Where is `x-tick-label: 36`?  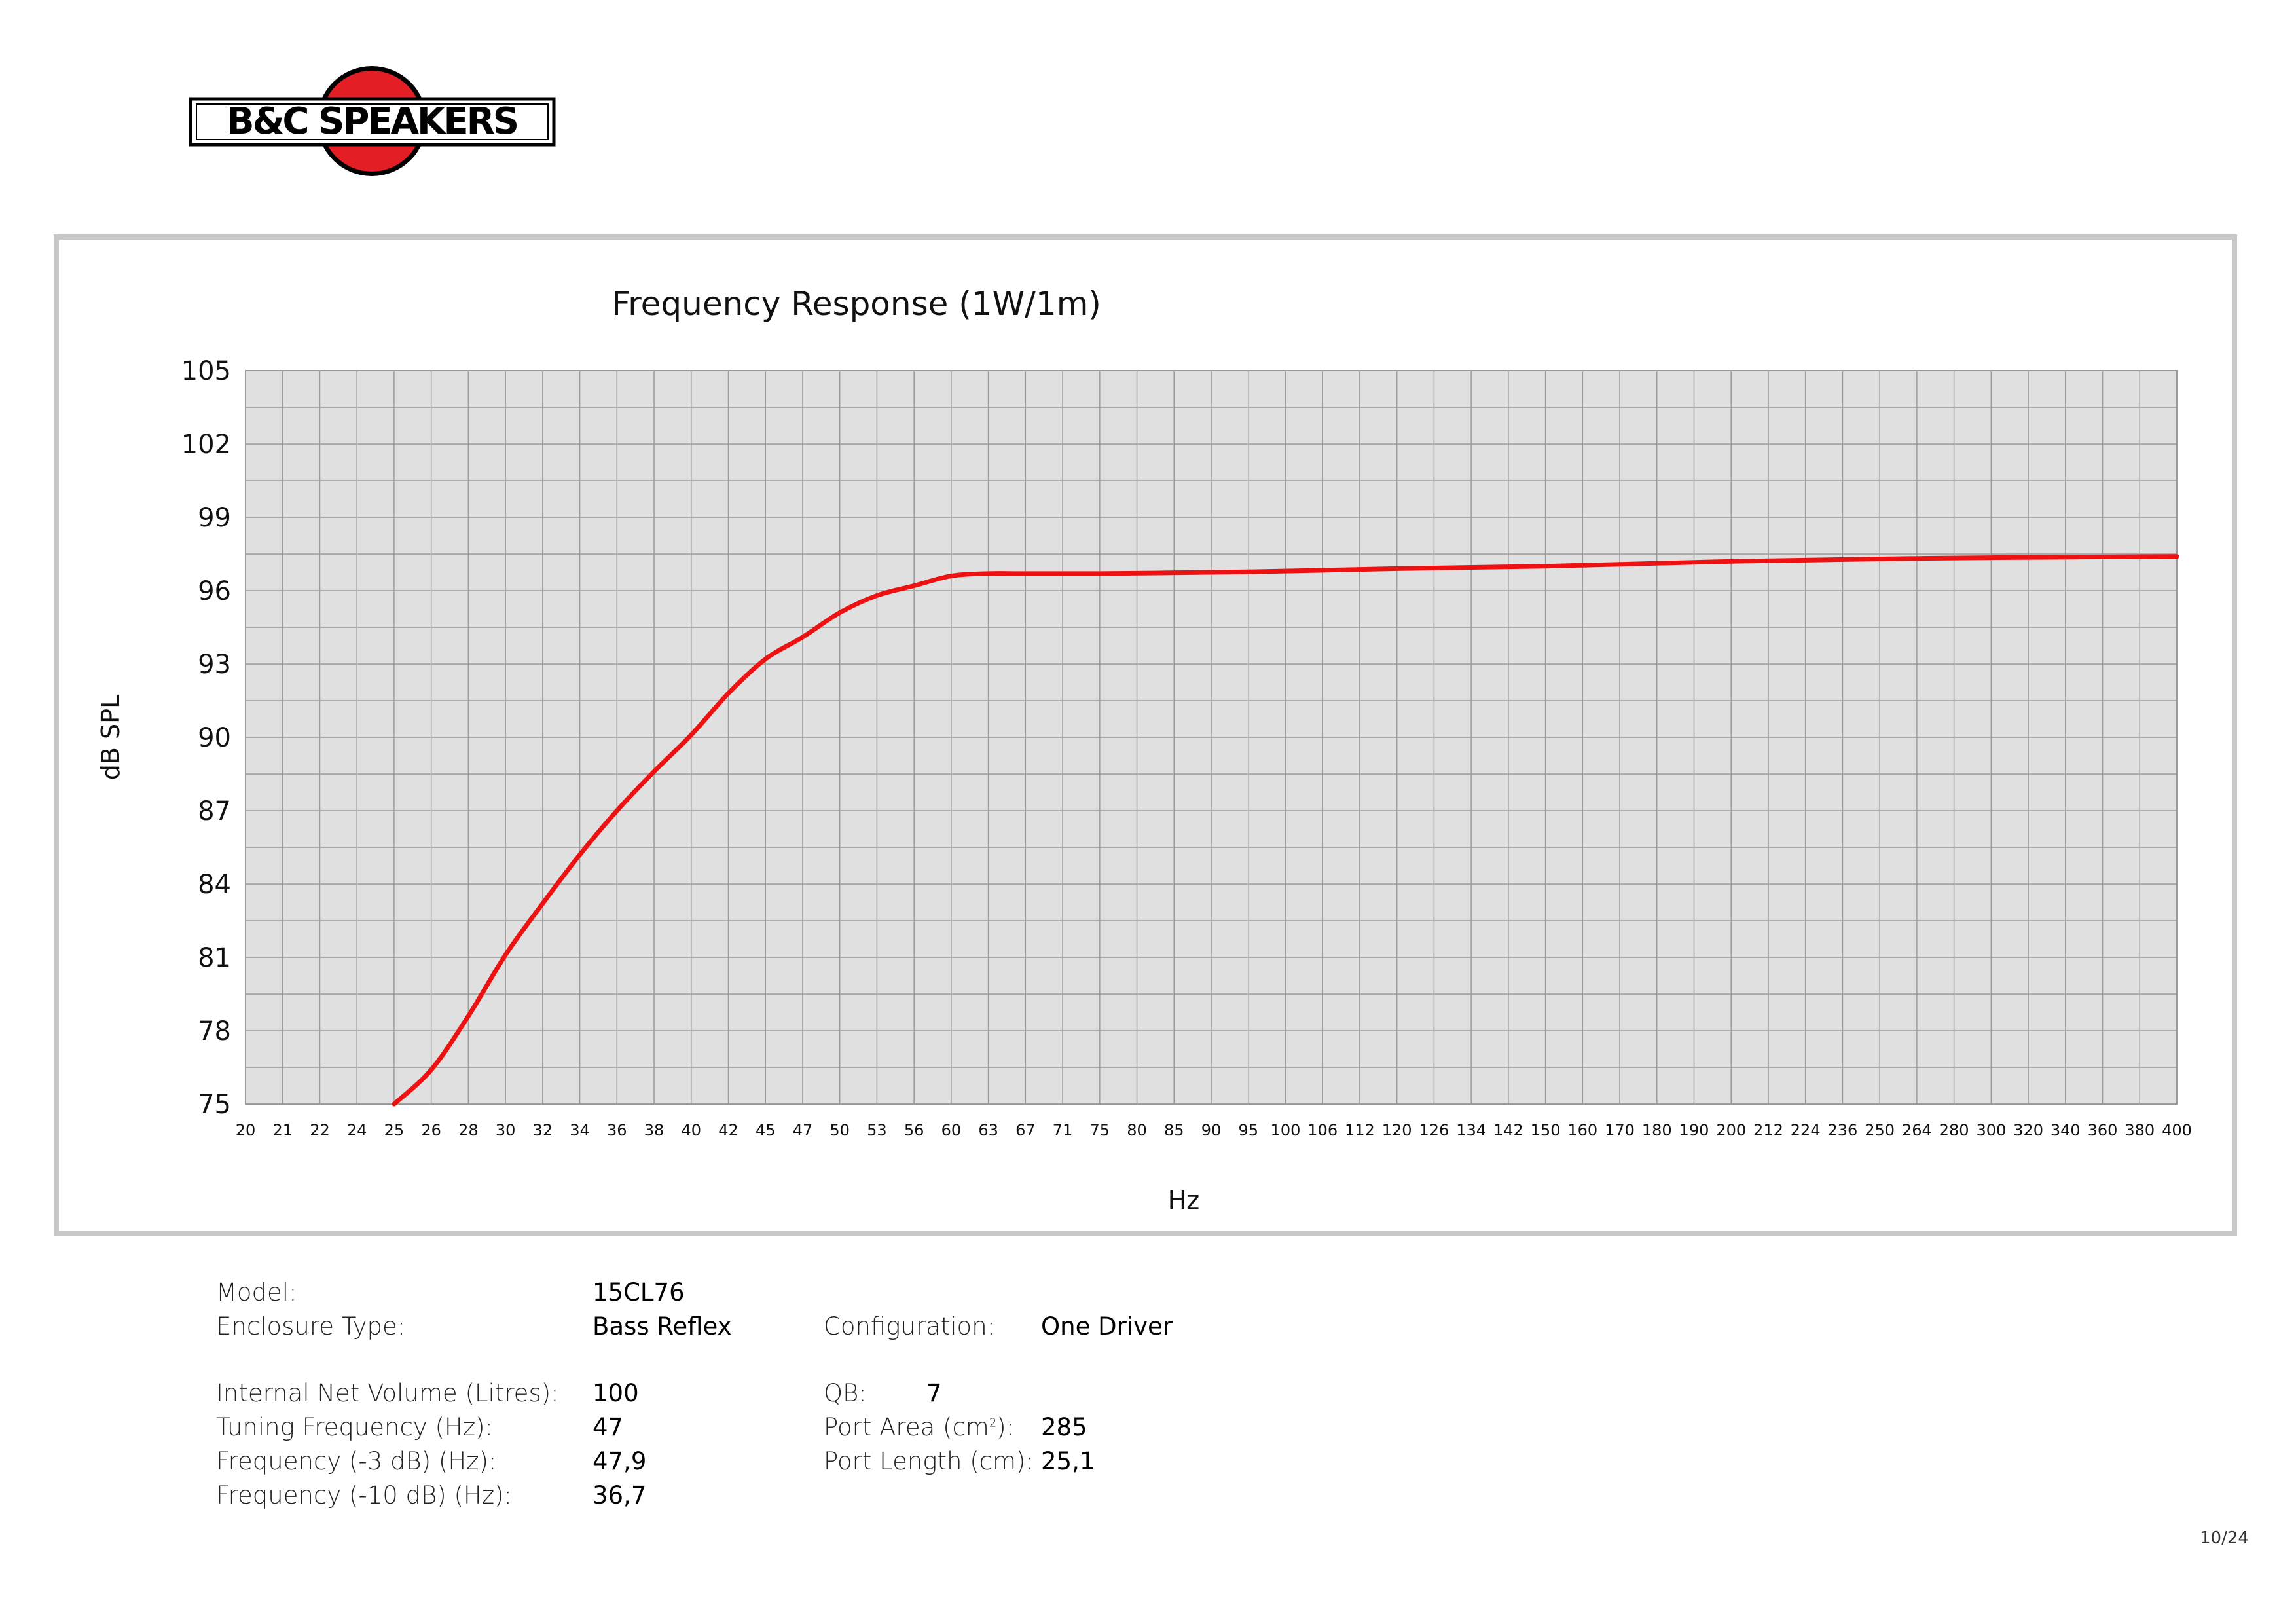 x-tick-label: 36 is located at coordinates (617, 1130).